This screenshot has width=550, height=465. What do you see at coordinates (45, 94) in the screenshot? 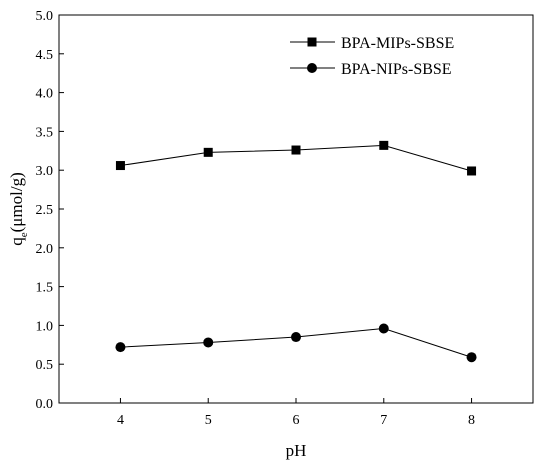
I see `y-tick-label: 4.0` at bounding box center [45, 94].